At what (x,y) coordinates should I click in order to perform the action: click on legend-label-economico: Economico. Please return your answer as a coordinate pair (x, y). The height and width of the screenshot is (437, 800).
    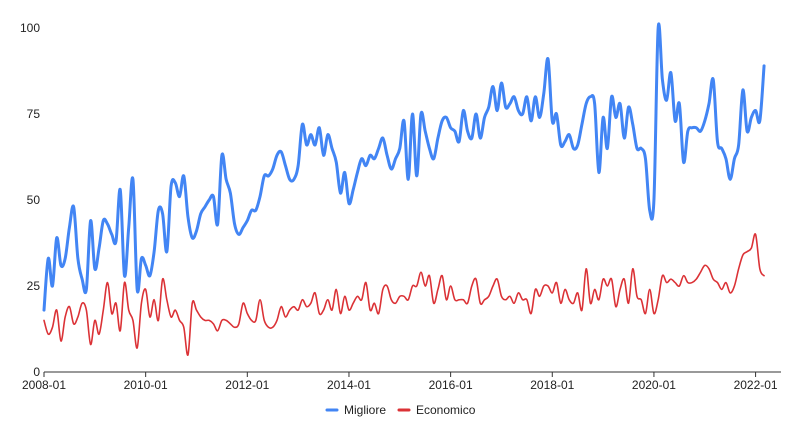
    Looking at the image, I should click on (446, 410).